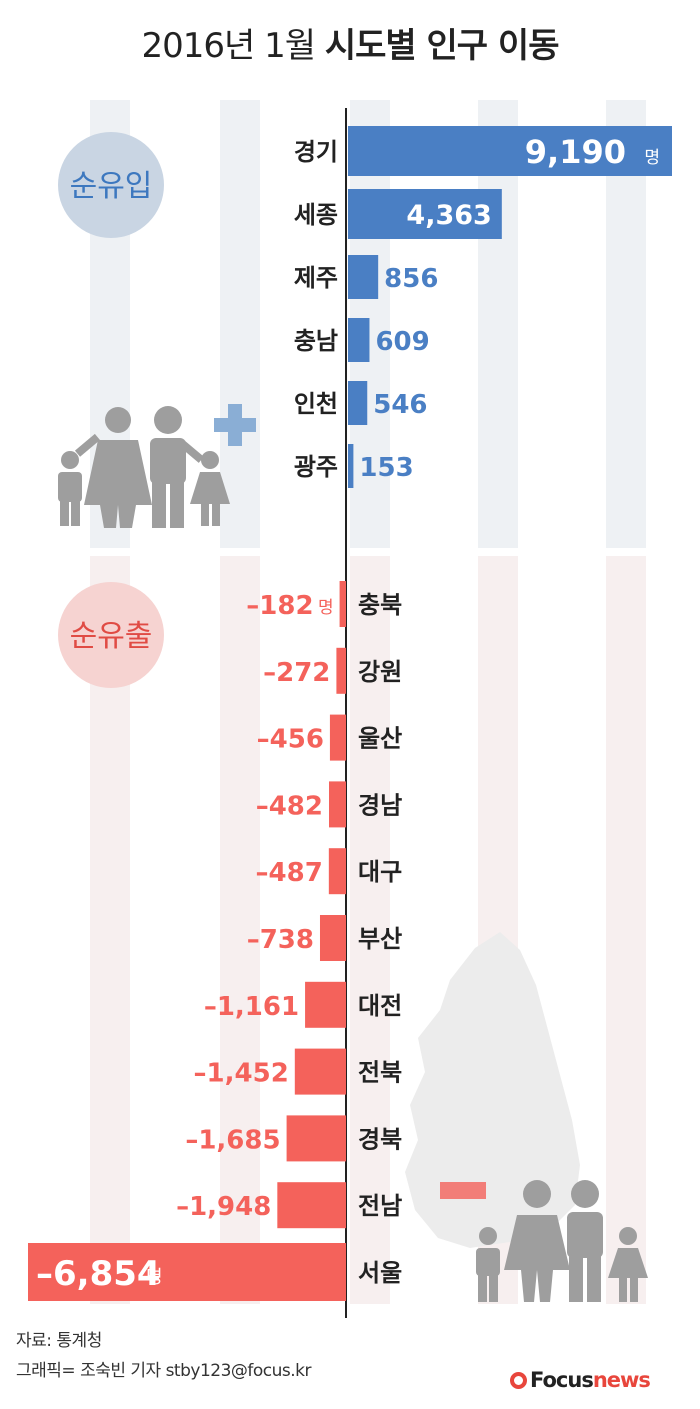  What do you see at coordinates (98, 1274) in the screenshot?
I see `value-label: –6,854` at bounding box center [98, 1274].